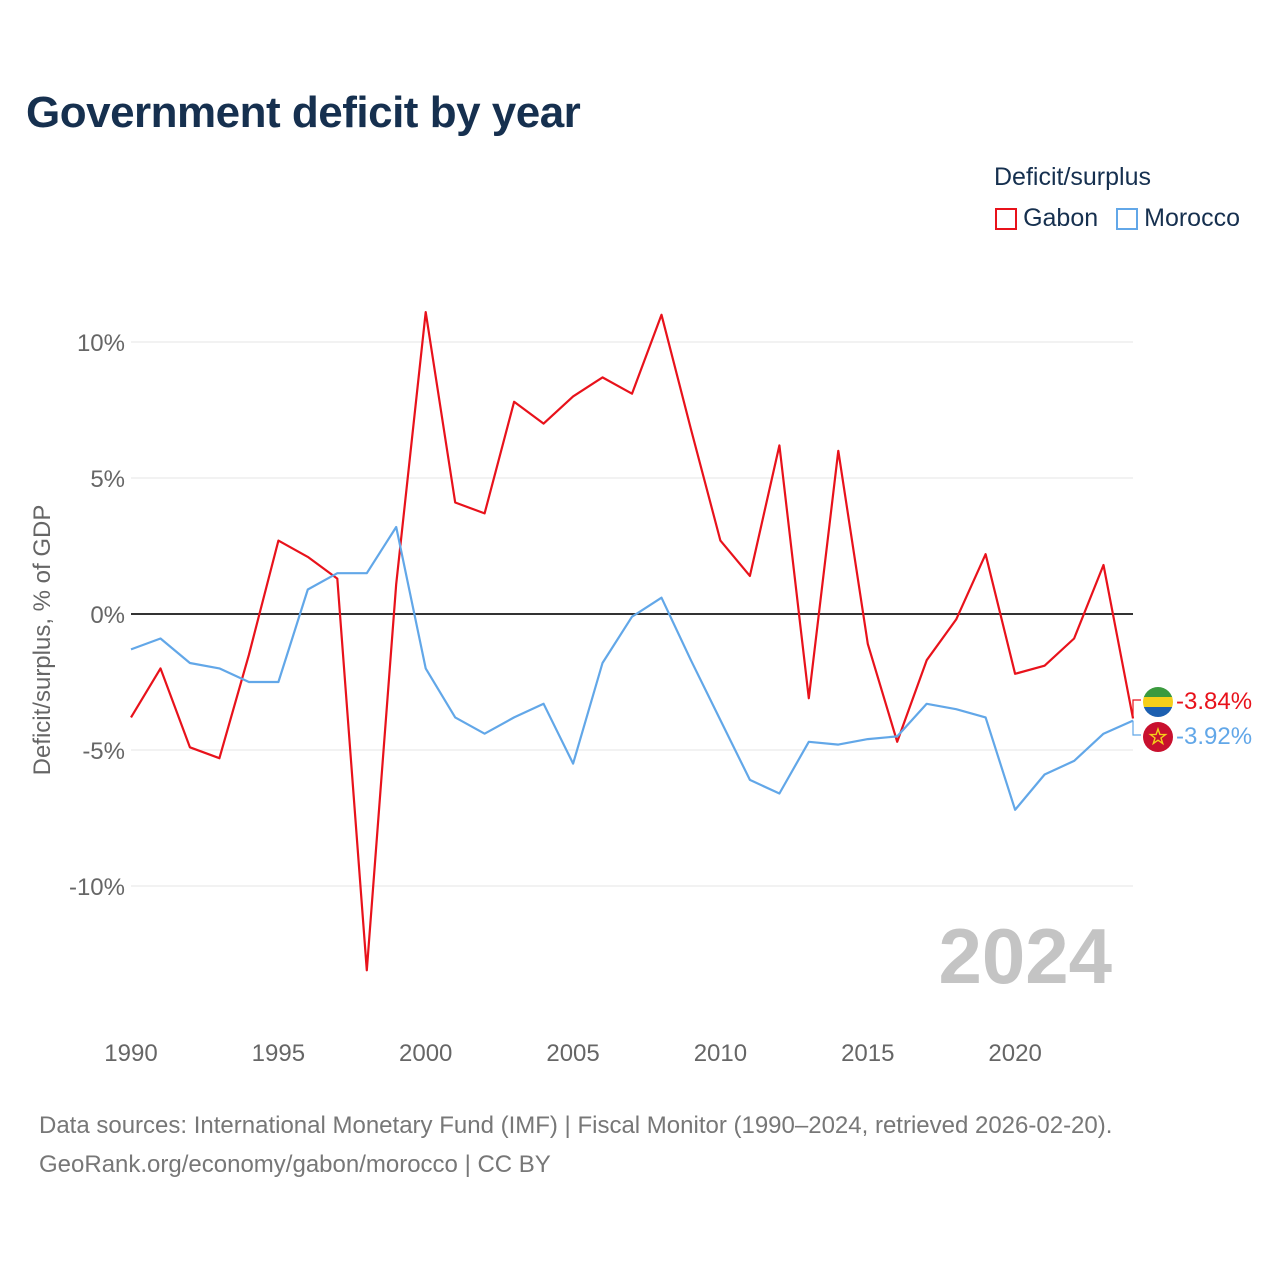 The height and width of the screenshot is (1280, 1280). I want to click on legend: Gabon Morocco, so click(1117, 218).